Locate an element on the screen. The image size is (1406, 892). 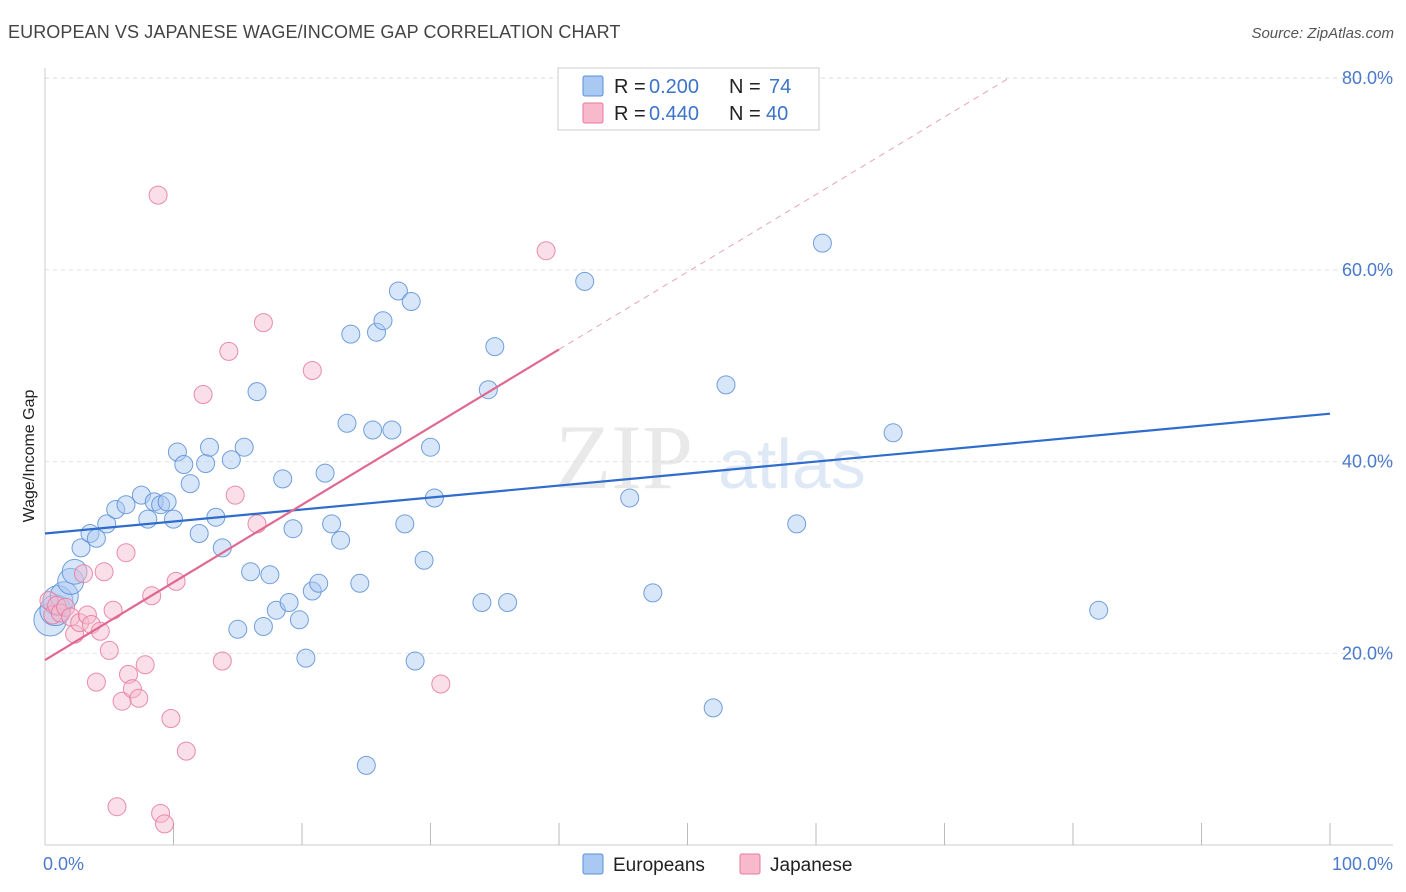
legend-r-label-japanese: R = is located at coordinates (630, 114).